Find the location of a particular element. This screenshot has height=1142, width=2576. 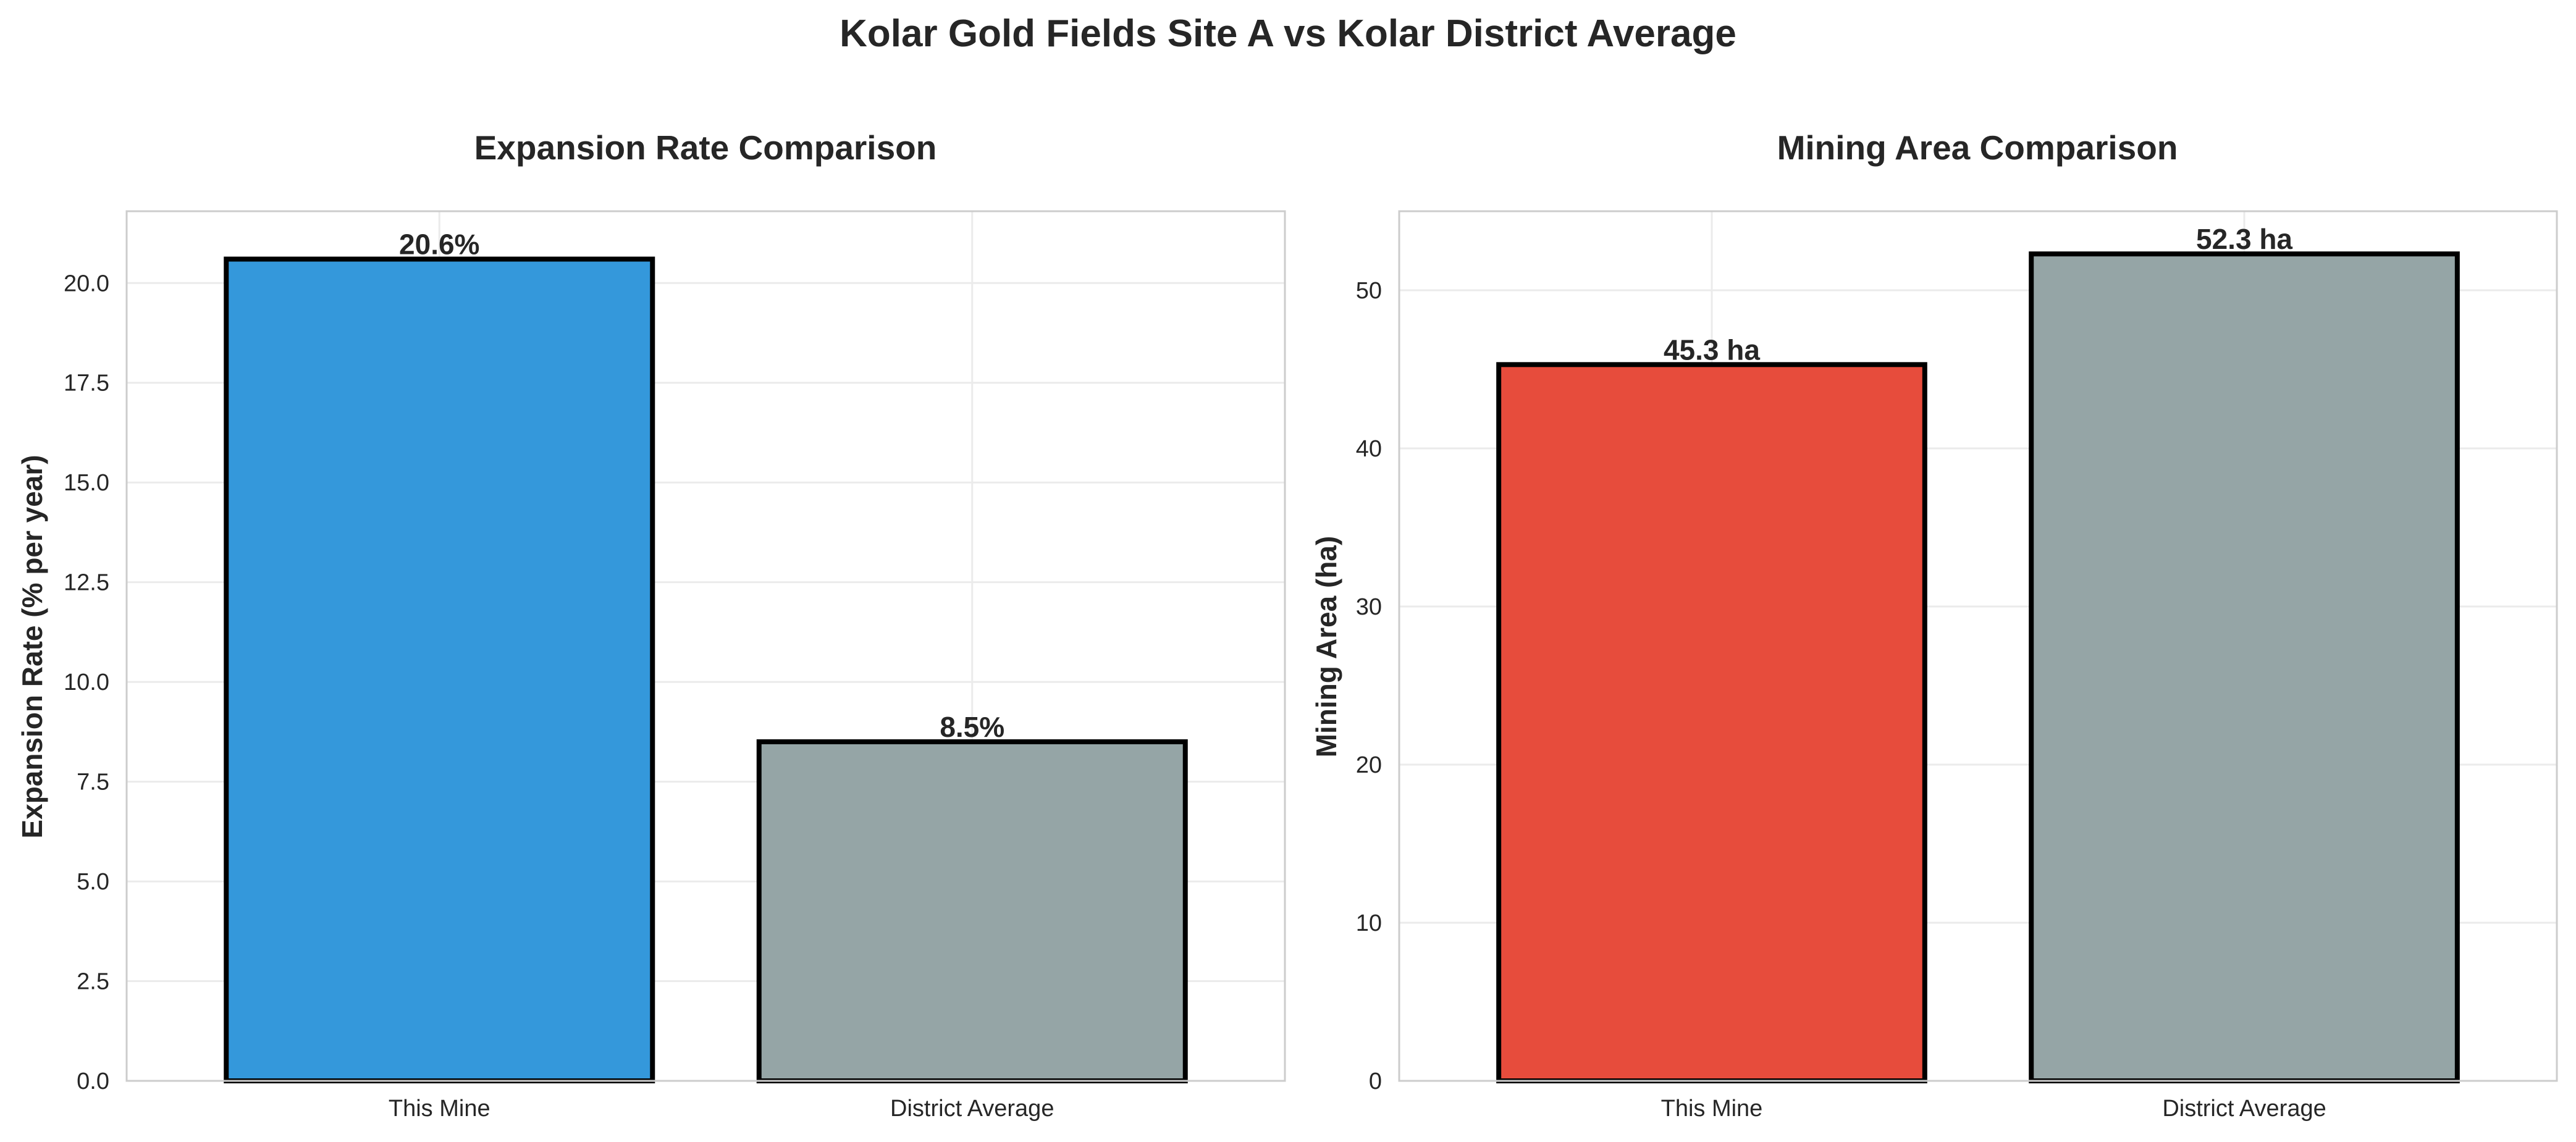

mining-area-data-label: 52.3 ha is located at coordinates (2244, 239).